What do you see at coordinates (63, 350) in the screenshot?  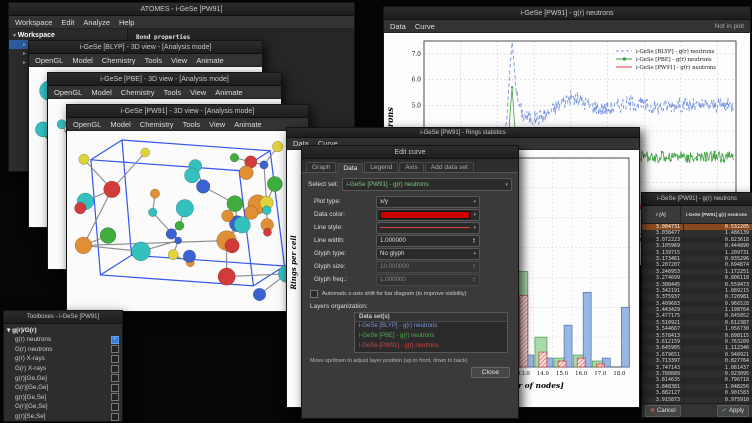 I see `toolbox-item-g-r-neutrons: G(r) neutrons` at bounding box center [63, 350].